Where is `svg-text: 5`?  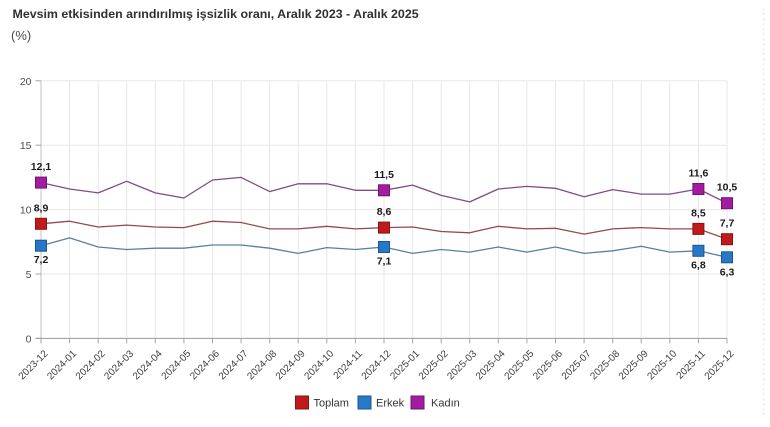 svg-text: 5 is located at coordinates (29, 275).